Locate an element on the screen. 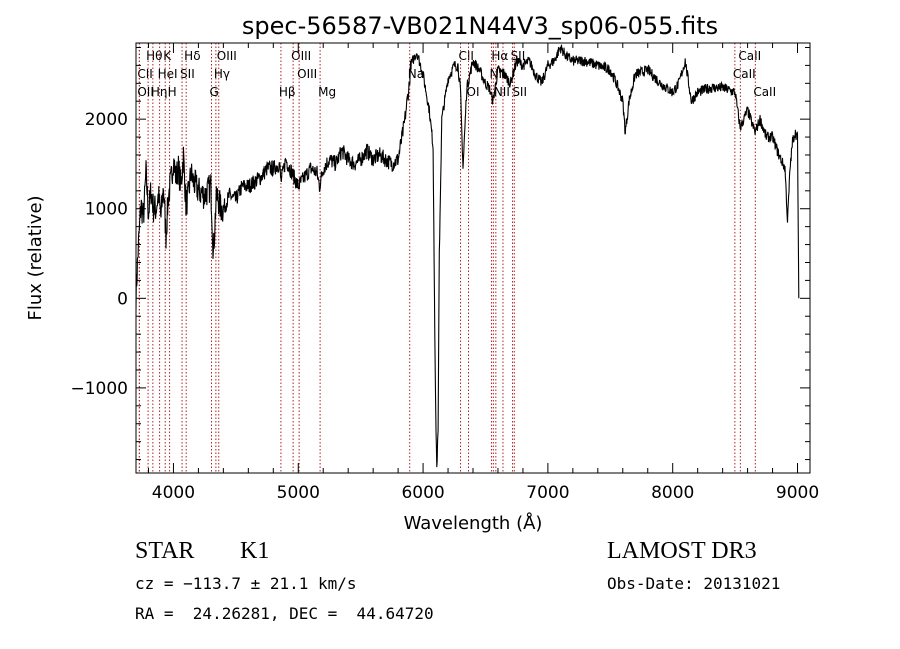 This screenshot has height=649, width=900. line-marker-label-21: G is located at coordinates (214, 92).